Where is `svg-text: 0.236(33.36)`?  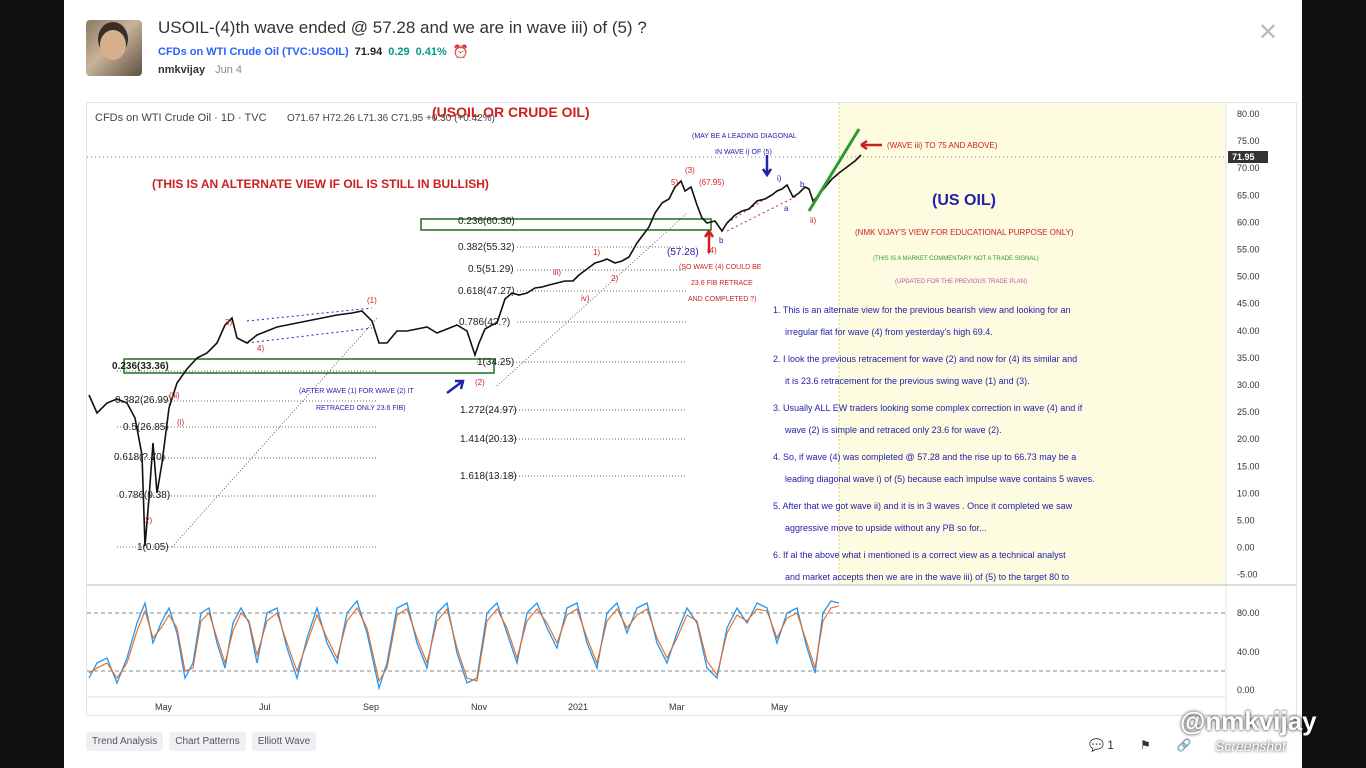
svg-text: 0.236(33.36) is located at coordinates (140, 366).